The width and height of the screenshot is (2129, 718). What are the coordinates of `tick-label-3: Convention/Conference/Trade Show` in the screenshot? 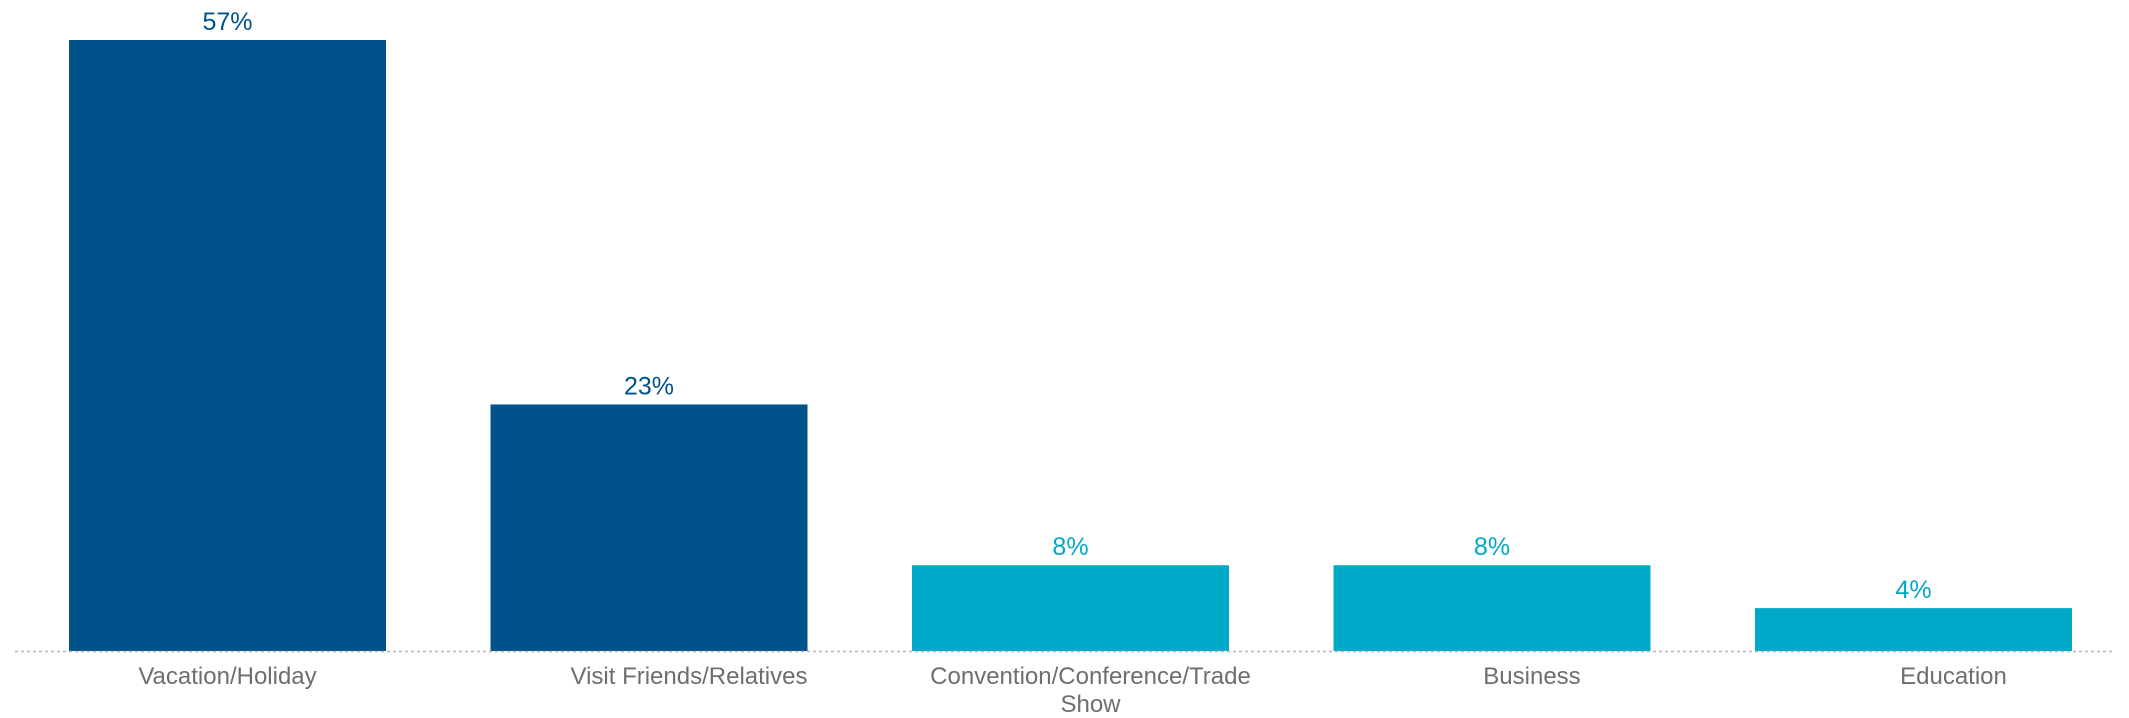 It's located at (1090, 690).